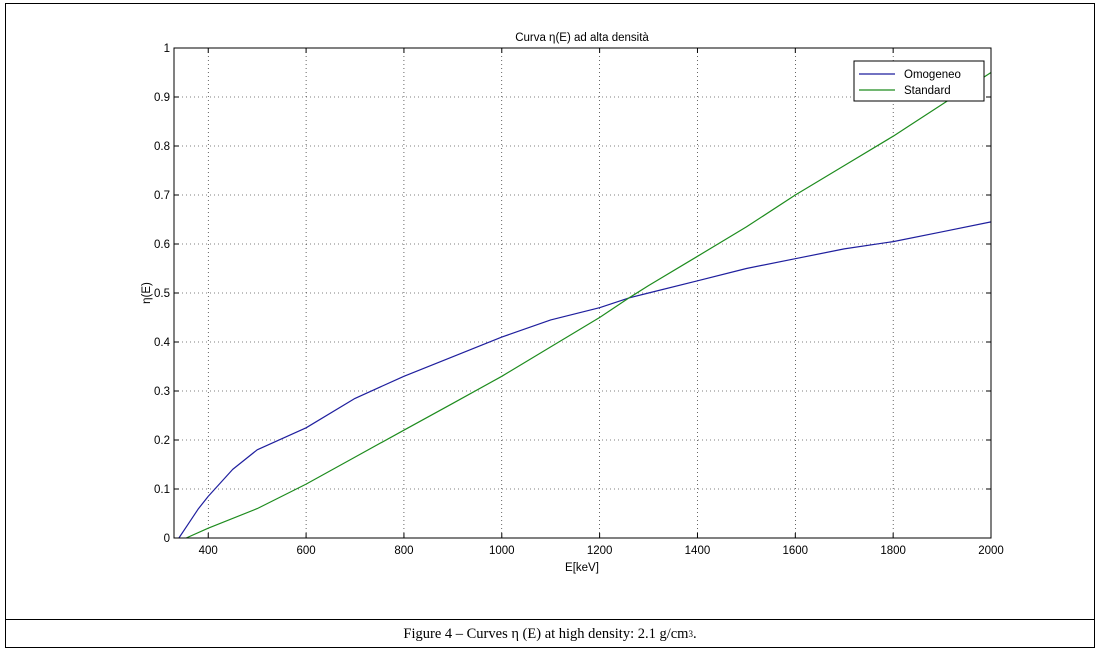  I want to click on y-axis-label: η(E), so click(147, 293).